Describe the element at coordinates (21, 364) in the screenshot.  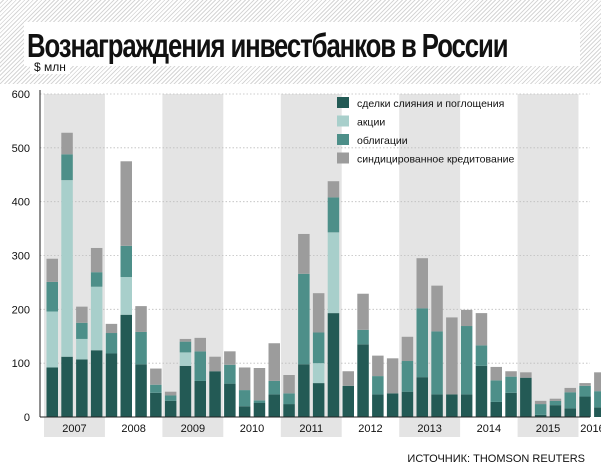
I see `y-tick-label-100: 100` at that location.